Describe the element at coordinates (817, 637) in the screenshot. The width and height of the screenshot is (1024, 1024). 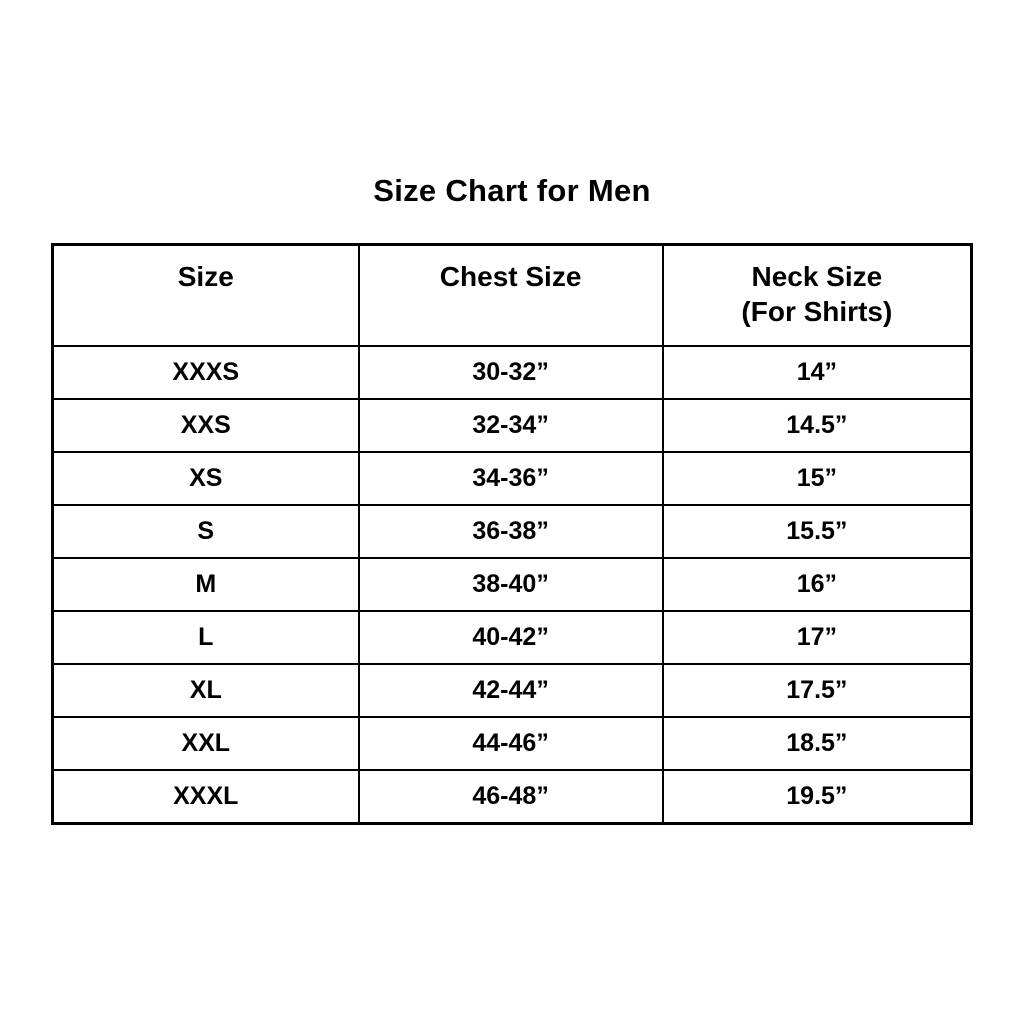
I see `neck-size-cell: 17”` at that location.